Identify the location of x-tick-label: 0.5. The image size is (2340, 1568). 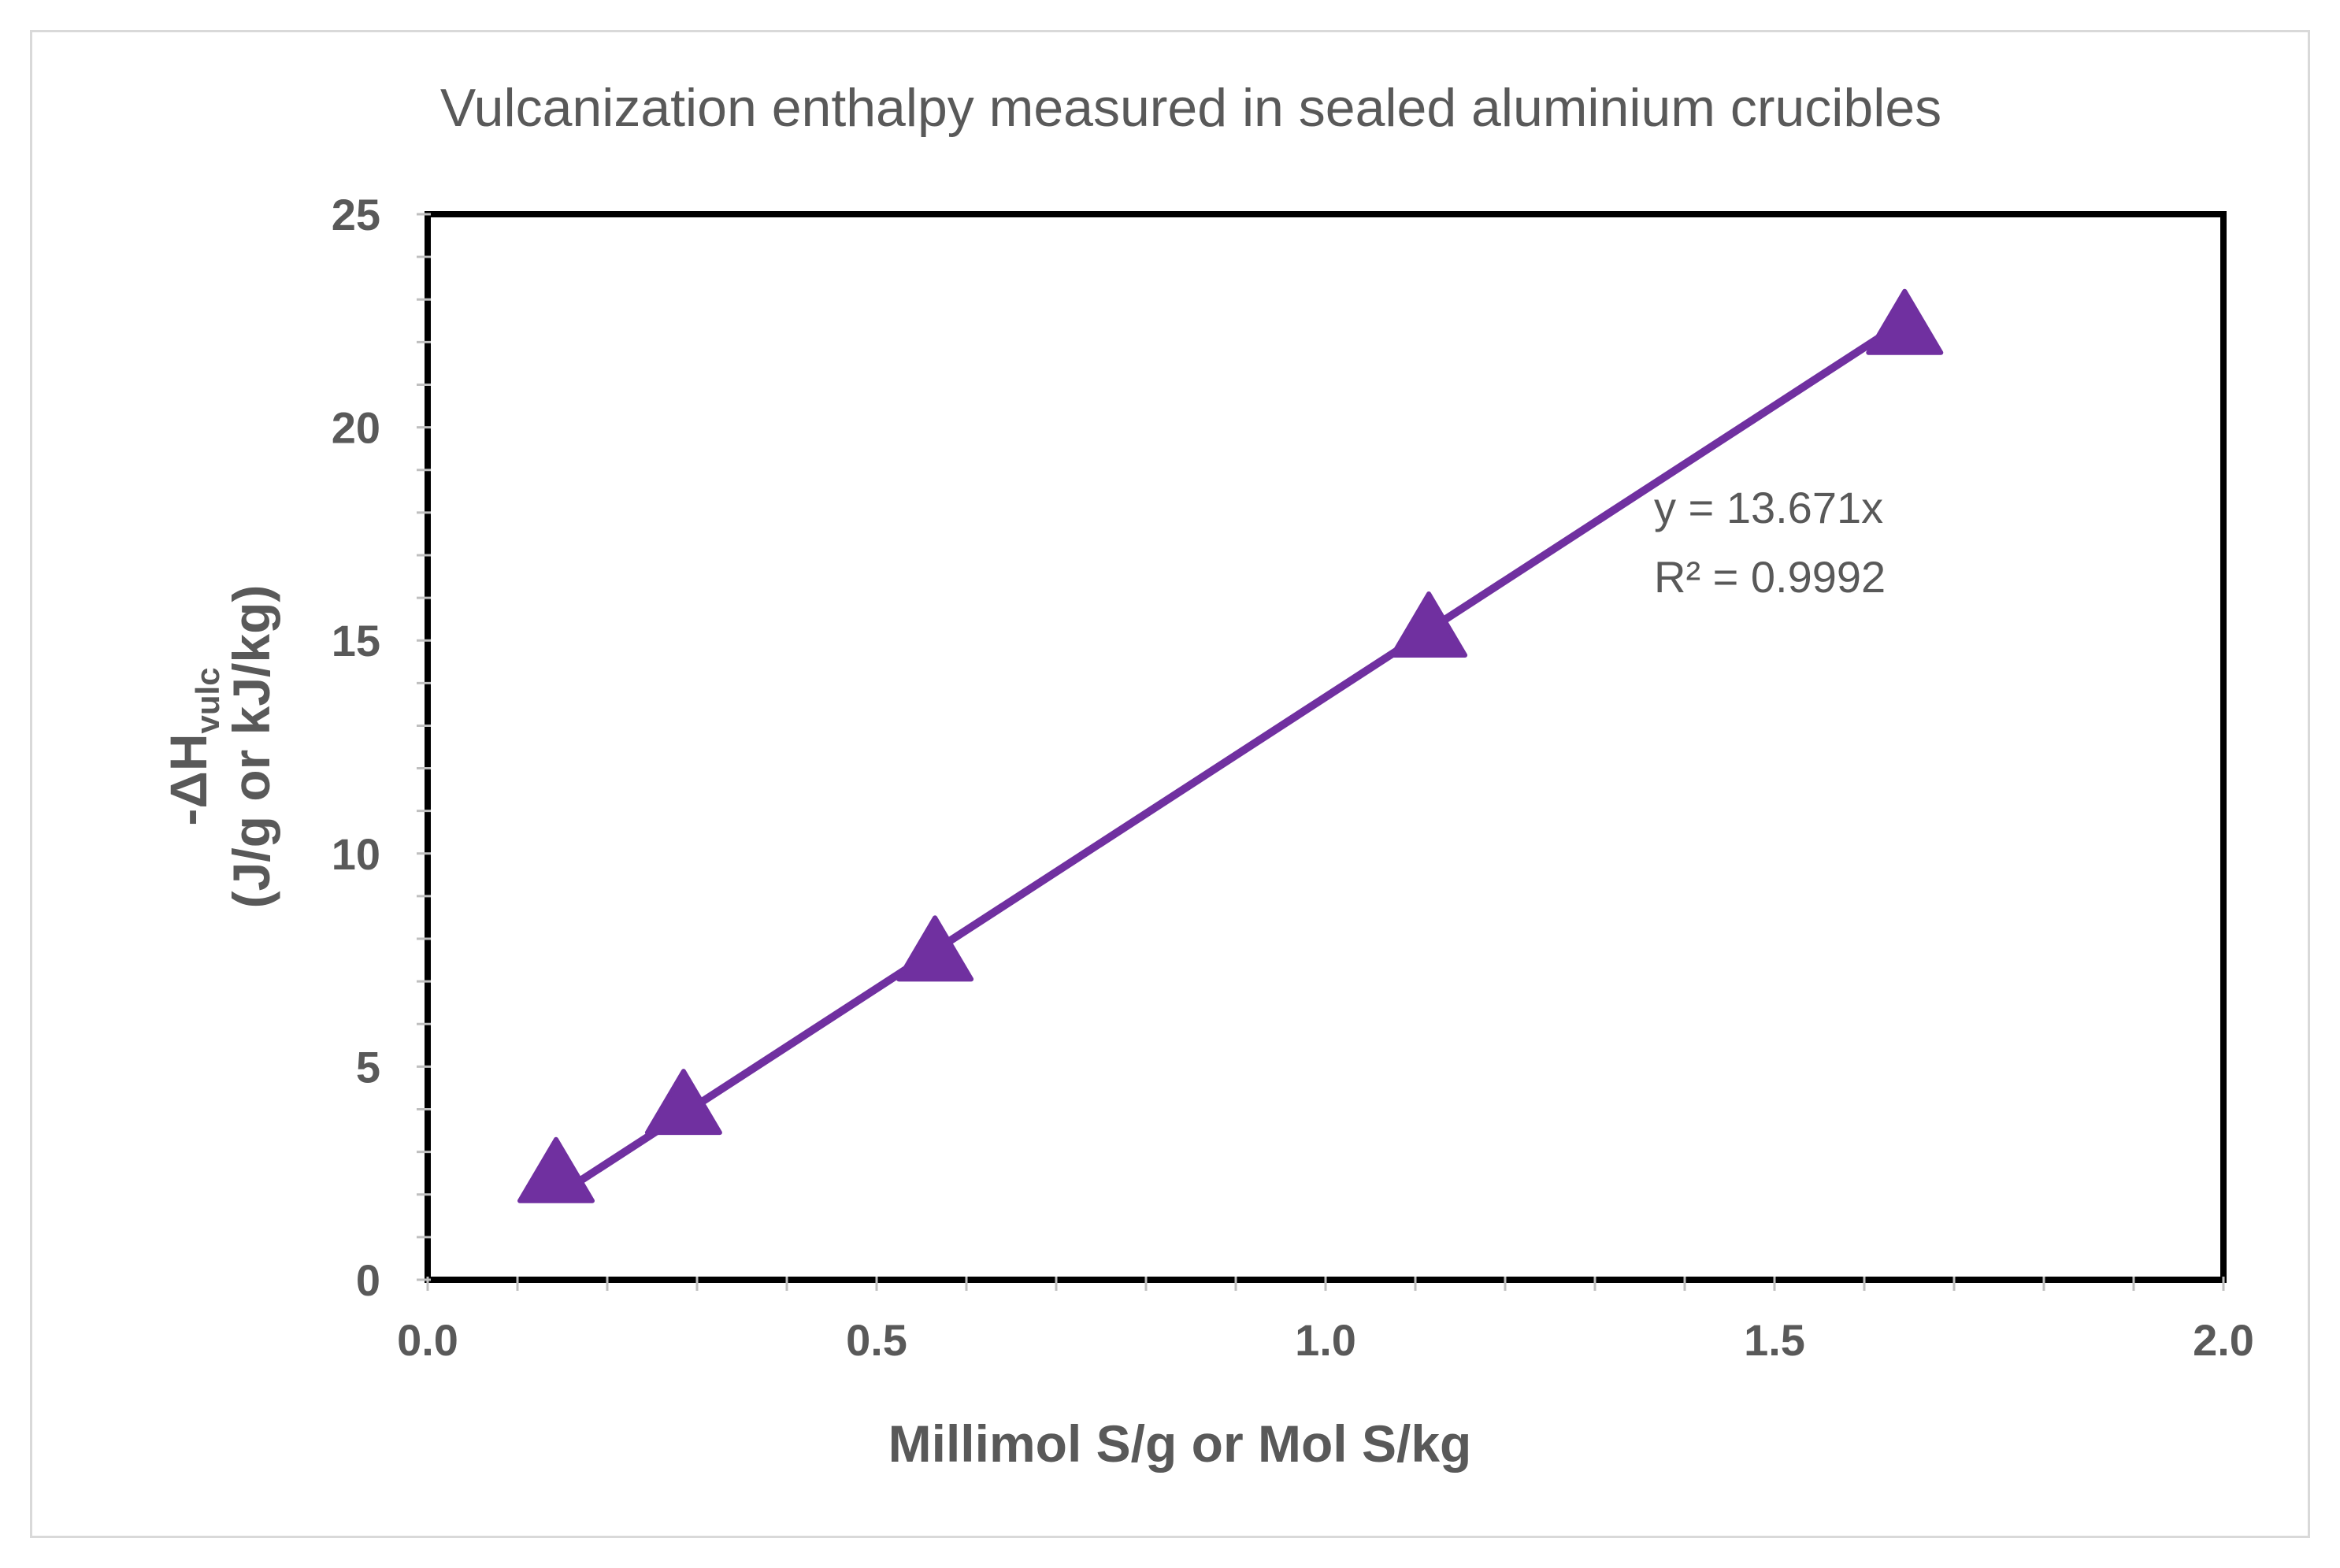
(876, 1340).